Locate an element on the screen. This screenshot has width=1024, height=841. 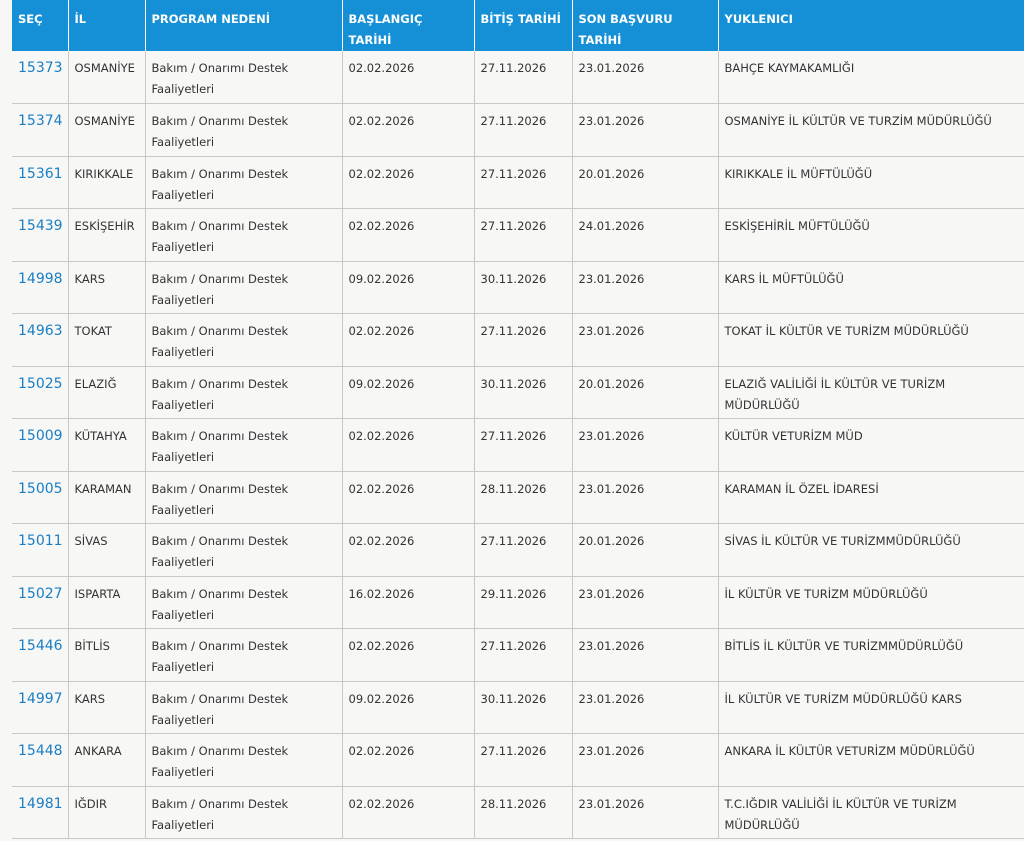
row-id-link: 15025 is located at coordinates (40, 383).